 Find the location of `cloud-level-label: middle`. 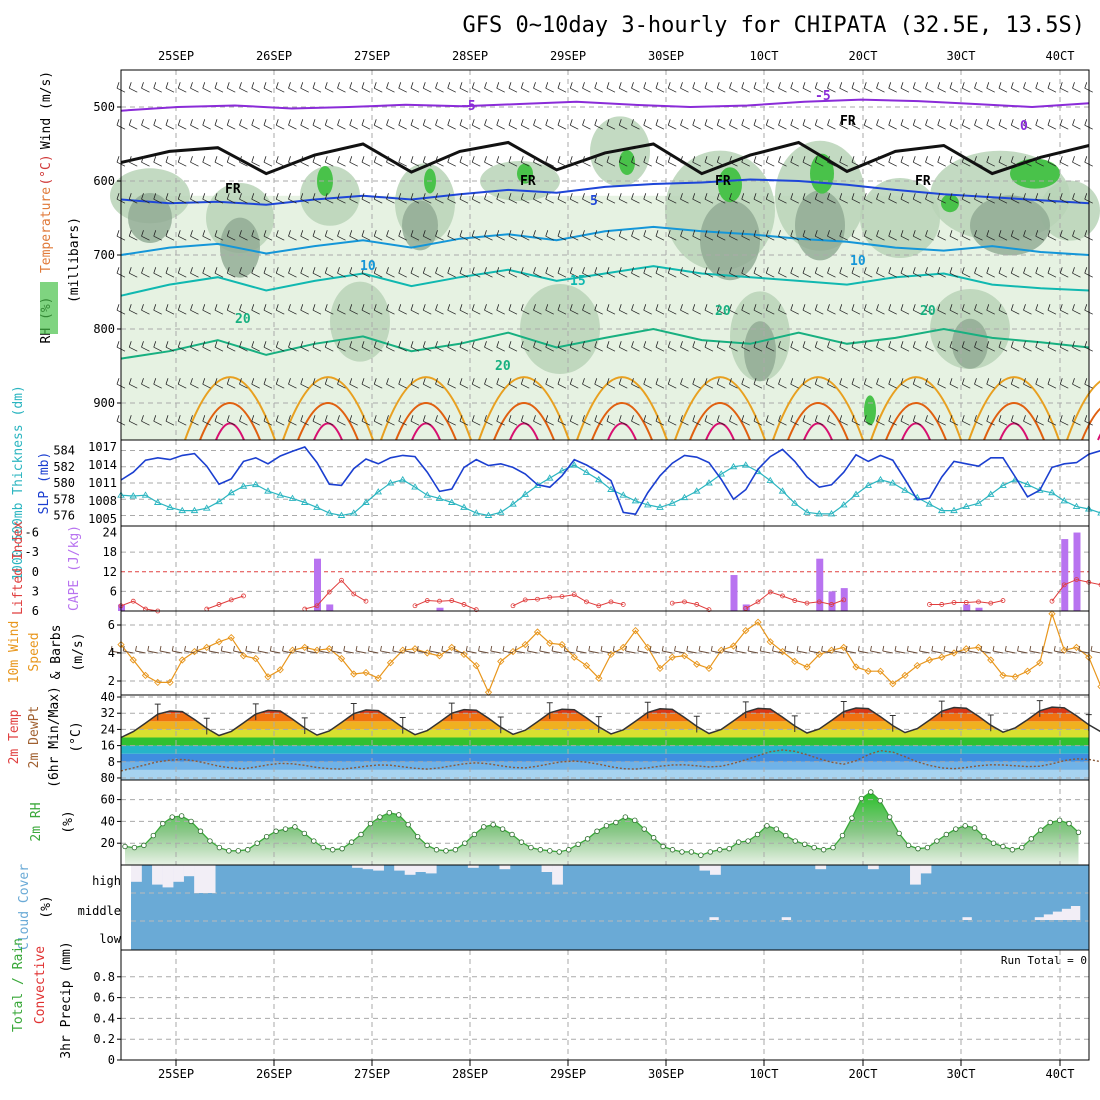

cloud-level-label: middle is located at coordinates (99, 911).